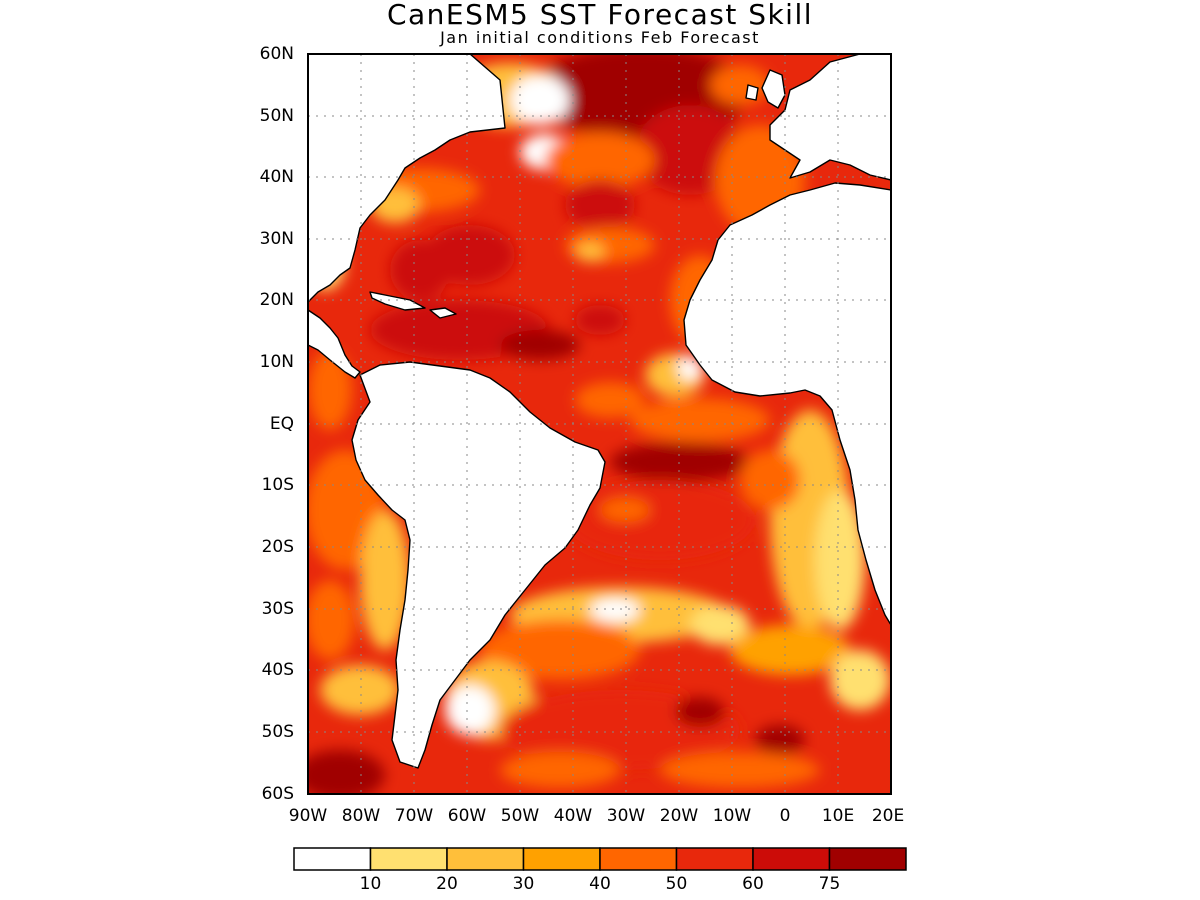 The height and width of the screenshot is (900, 1200). Describe the element at coordinates (334, 344) in the screenshot. I see `land-central-america` at that location.